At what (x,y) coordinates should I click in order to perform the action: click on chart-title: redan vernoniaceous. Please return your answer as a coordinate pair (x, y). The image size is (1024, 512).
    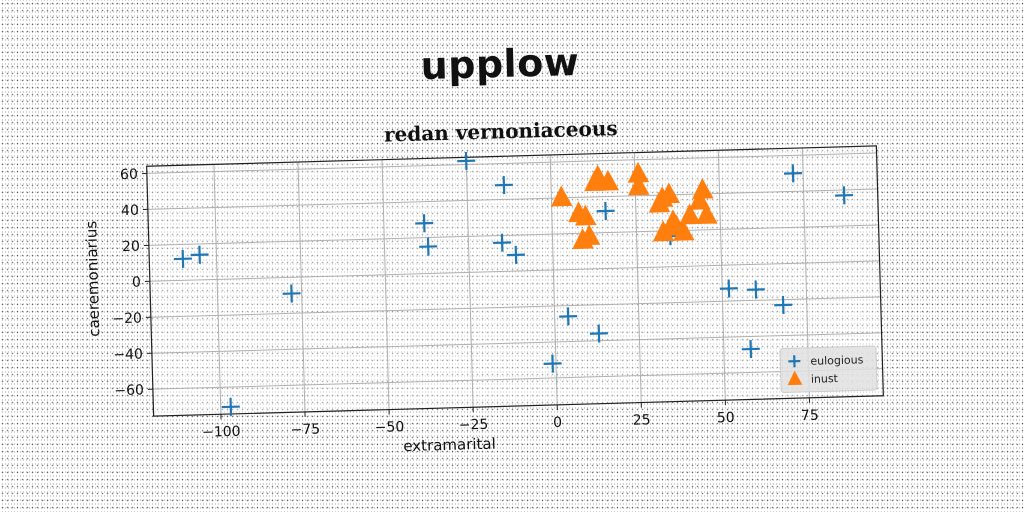
    Looking at the image, I should click on (501, 131).